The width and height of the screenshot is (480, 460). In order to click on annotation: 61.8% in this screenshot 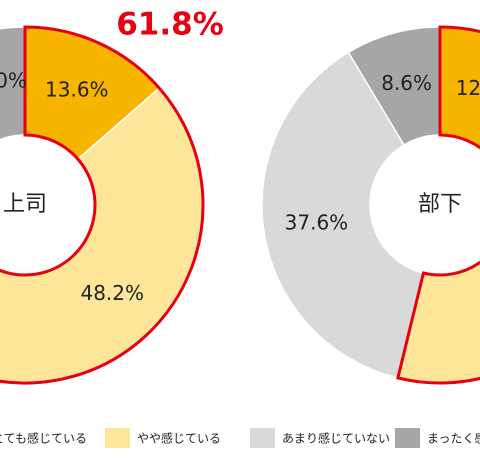, I will do `click(170, 25)`.